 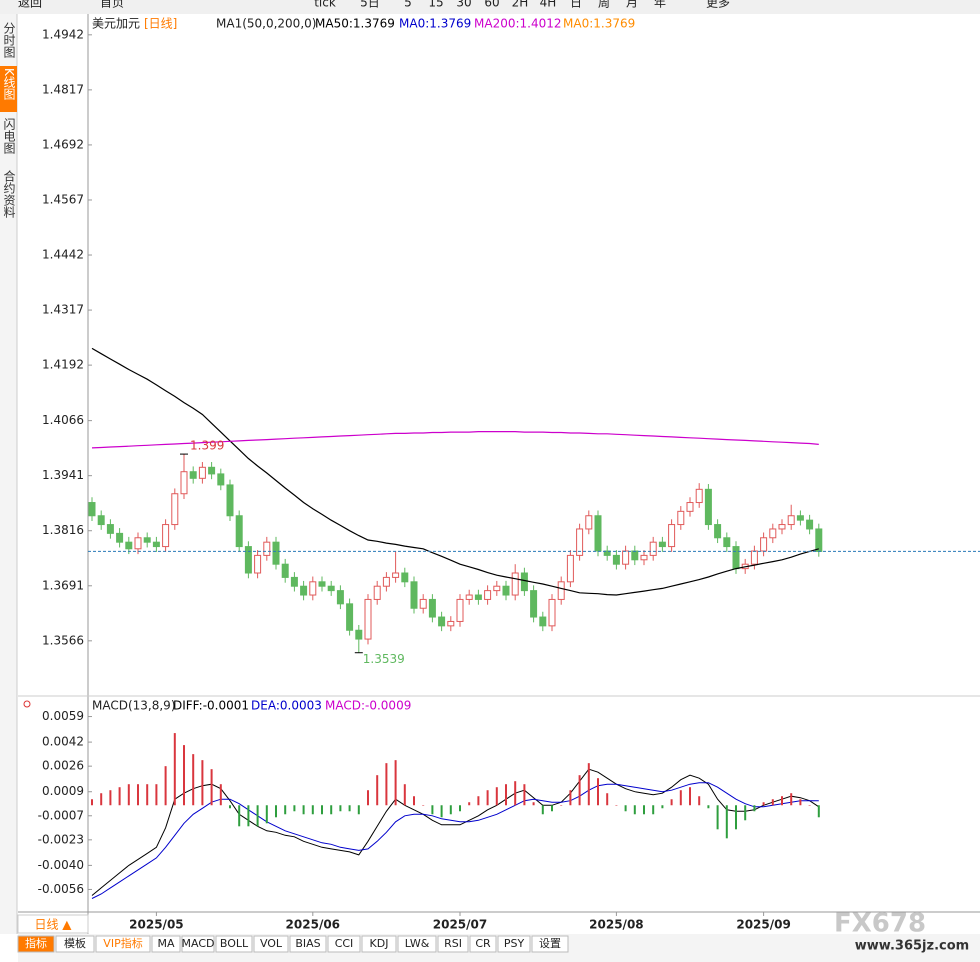 I want to click on toolbar-button: 返回, so click(x=30, y=5).